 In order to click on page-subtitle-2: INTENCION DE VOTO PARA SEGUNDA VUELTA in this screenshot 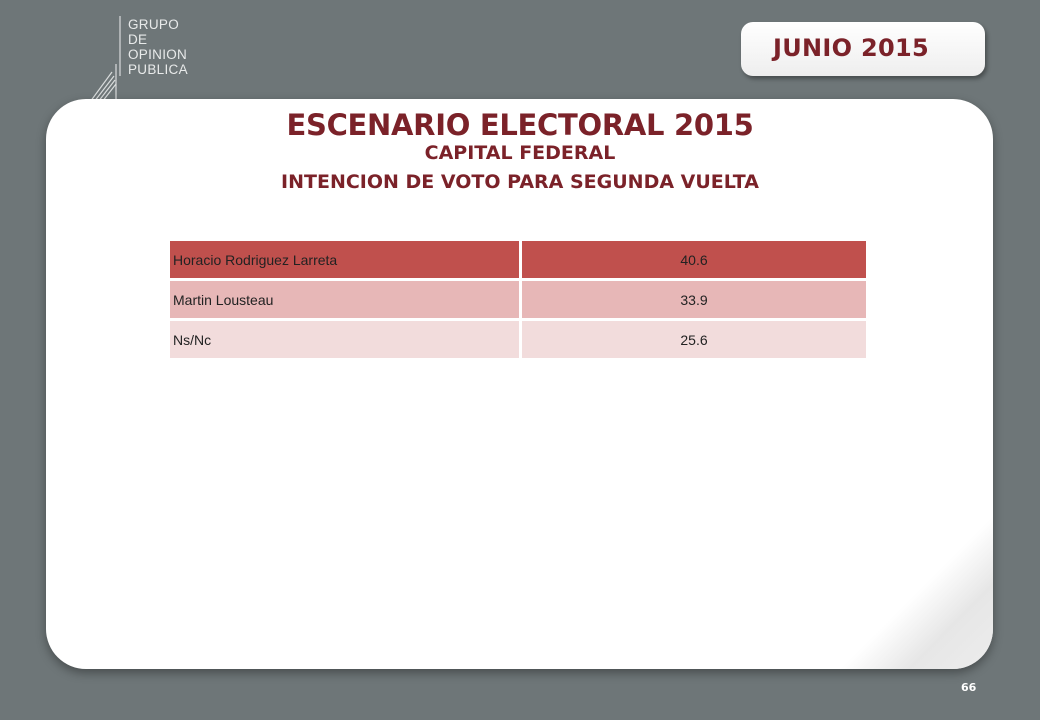, I will do `click(520, 182)`.